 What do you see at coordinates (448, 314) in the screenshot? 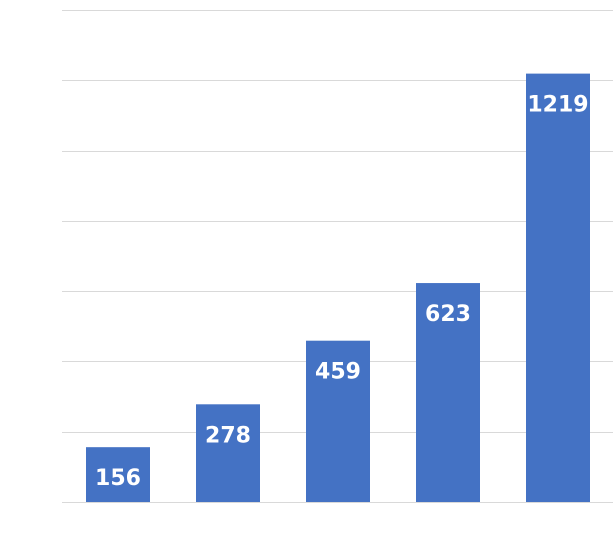
I see `bar-value-label: 623` at bounding box center [448, 314].